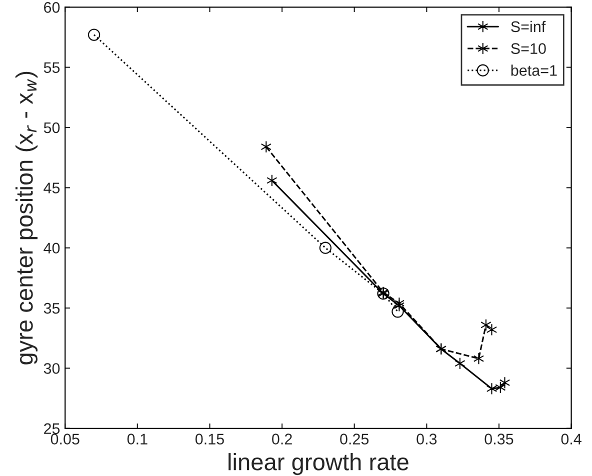 The width and height of the screenshot is (592, 476). What do you see at coordinates (137, 439) in the screenshot?
I see `x-tick-label: 0.1` at bounding box center [137, 439].